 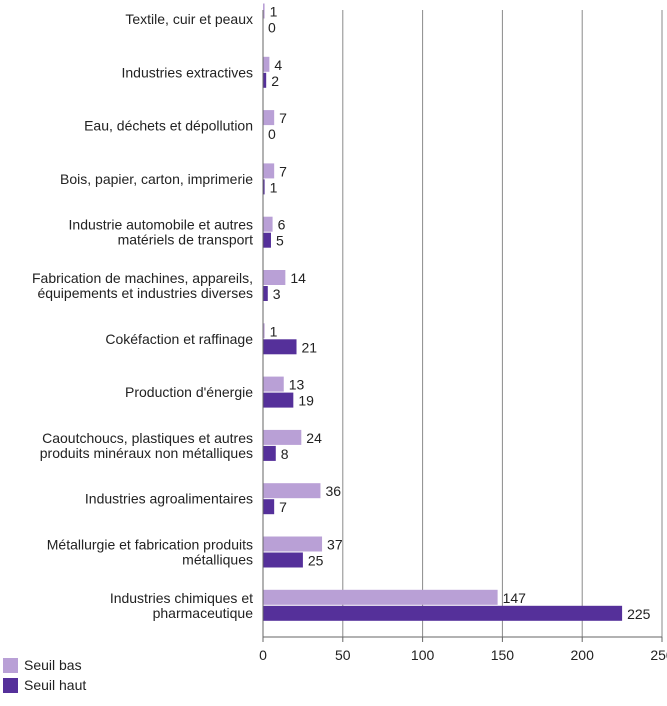 I want to click on x-tick-label: 0, so click(x=263, y=655).